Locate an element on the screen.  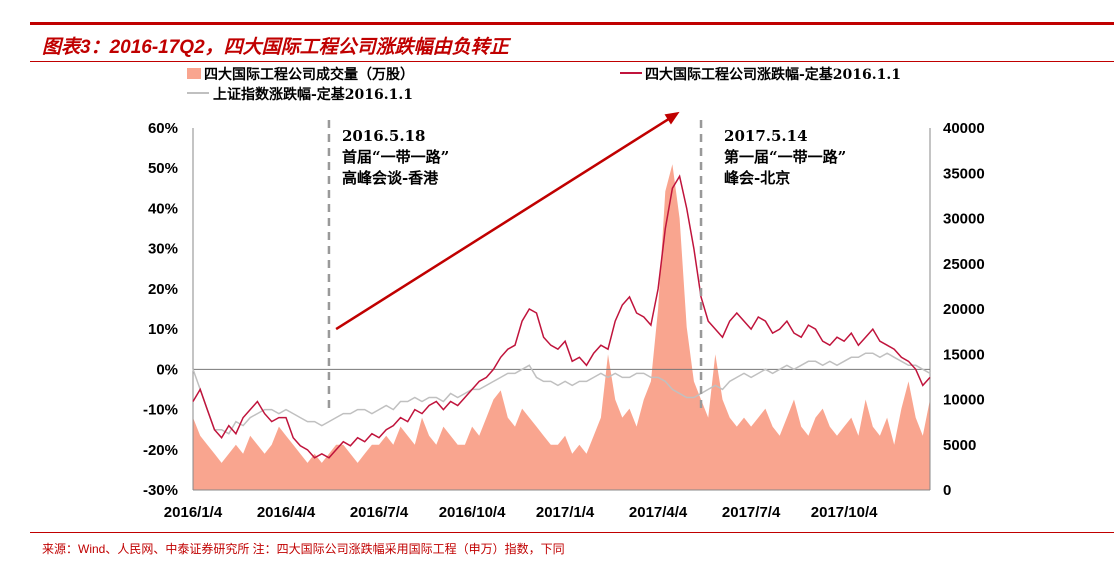
bottom-rule is located at coordinates (572, 532).